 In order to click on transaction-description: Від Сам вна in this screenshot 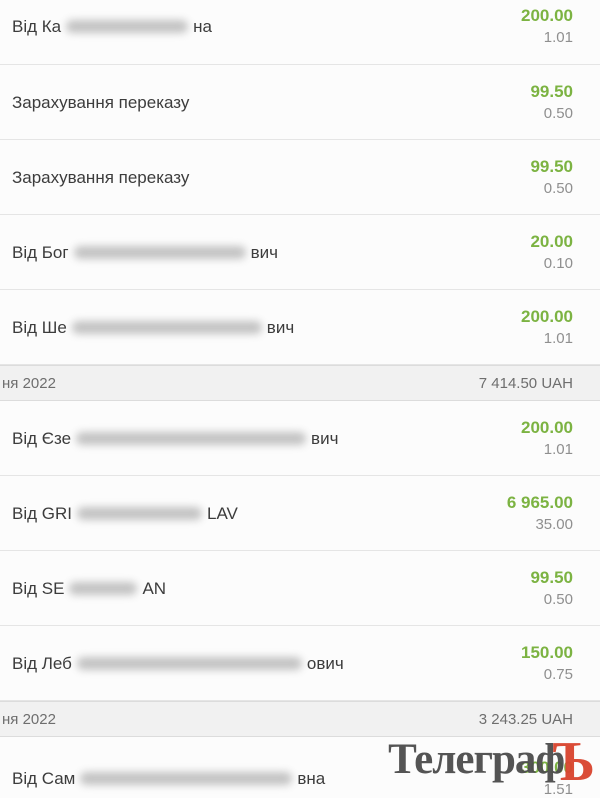, I will do `click(168, 778)`.